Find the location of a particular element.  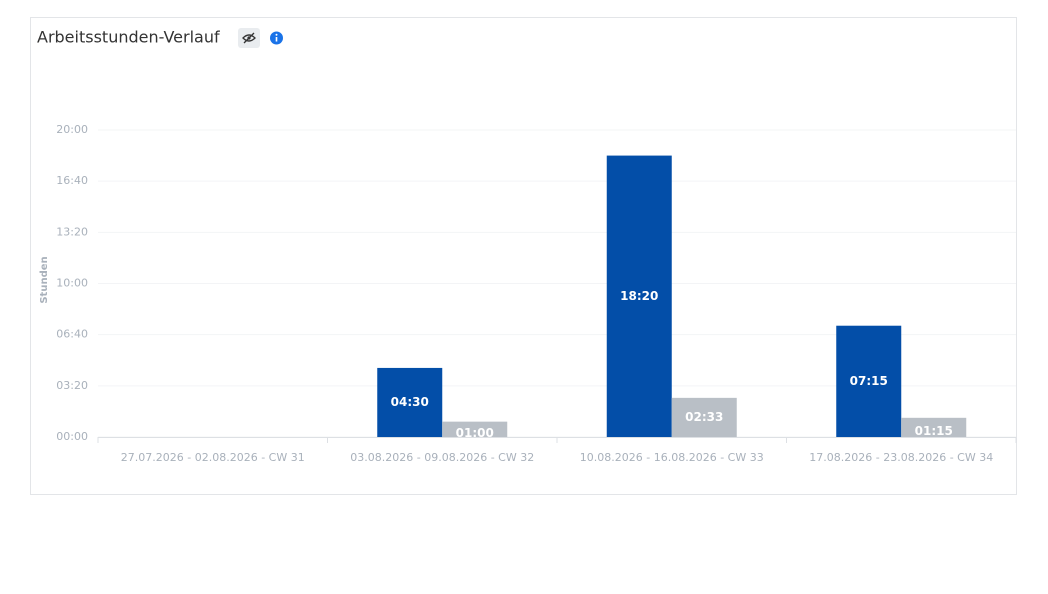

value-label: 04:30 is located at coordinates (410, 402).